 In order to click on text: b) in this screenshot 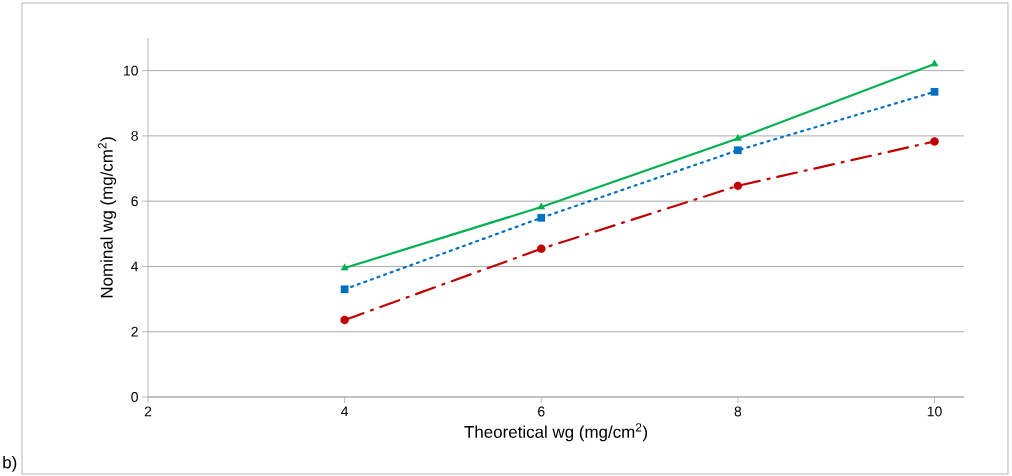, I will do `click(10, 464)`.